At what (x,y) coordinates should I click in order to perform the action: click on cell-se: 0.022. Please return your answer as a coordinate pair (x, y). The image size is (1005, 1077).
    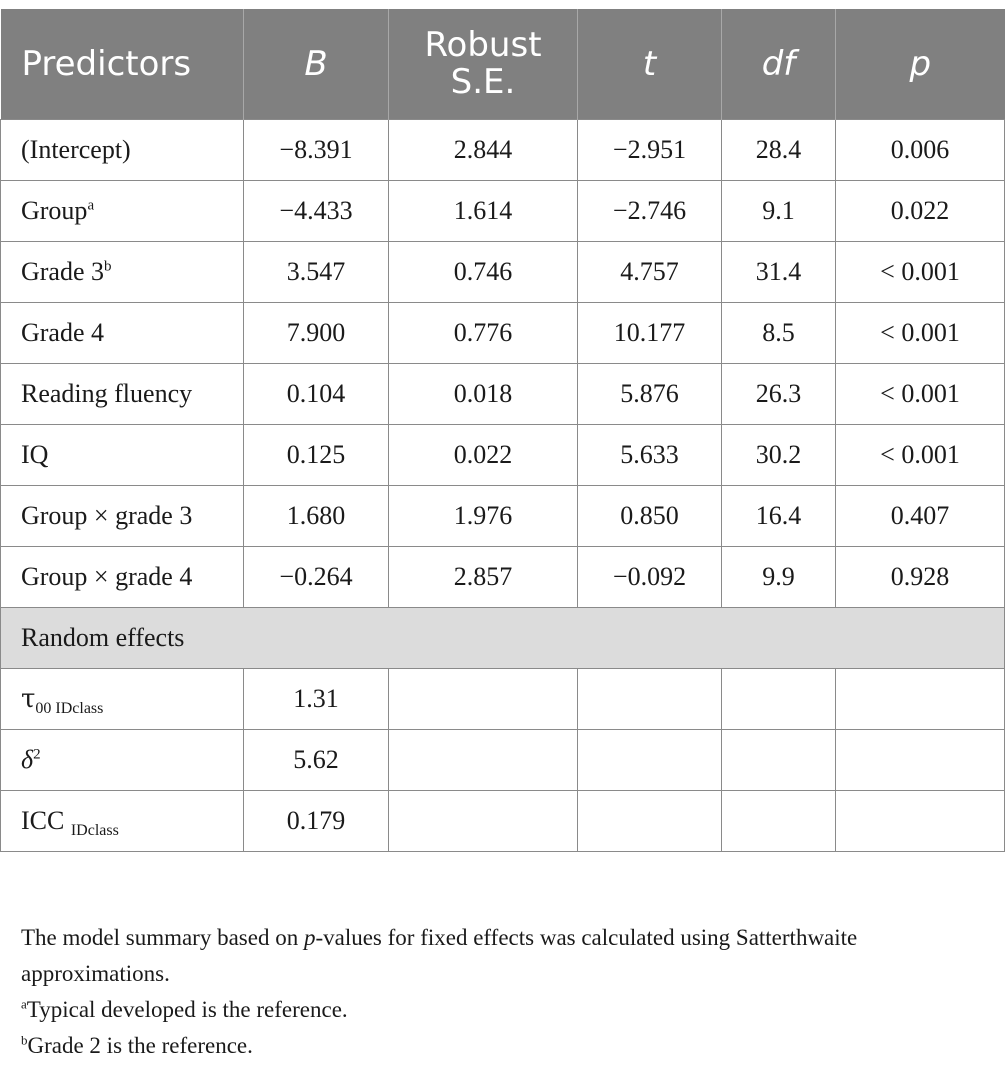
    Looking at the image, I should click on (483, 455).